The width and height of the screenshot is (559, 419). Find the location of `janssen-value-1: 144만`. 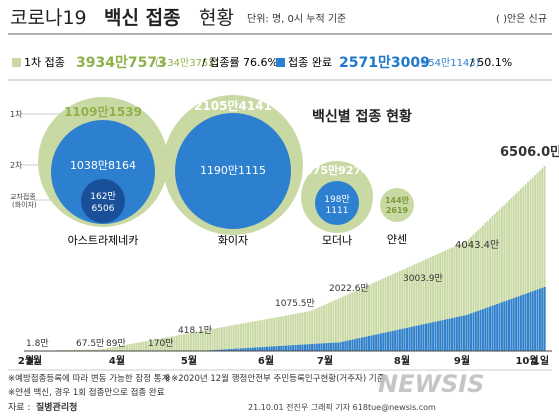

janssen-value-1: 144만 is located at coordinates (397, 200).